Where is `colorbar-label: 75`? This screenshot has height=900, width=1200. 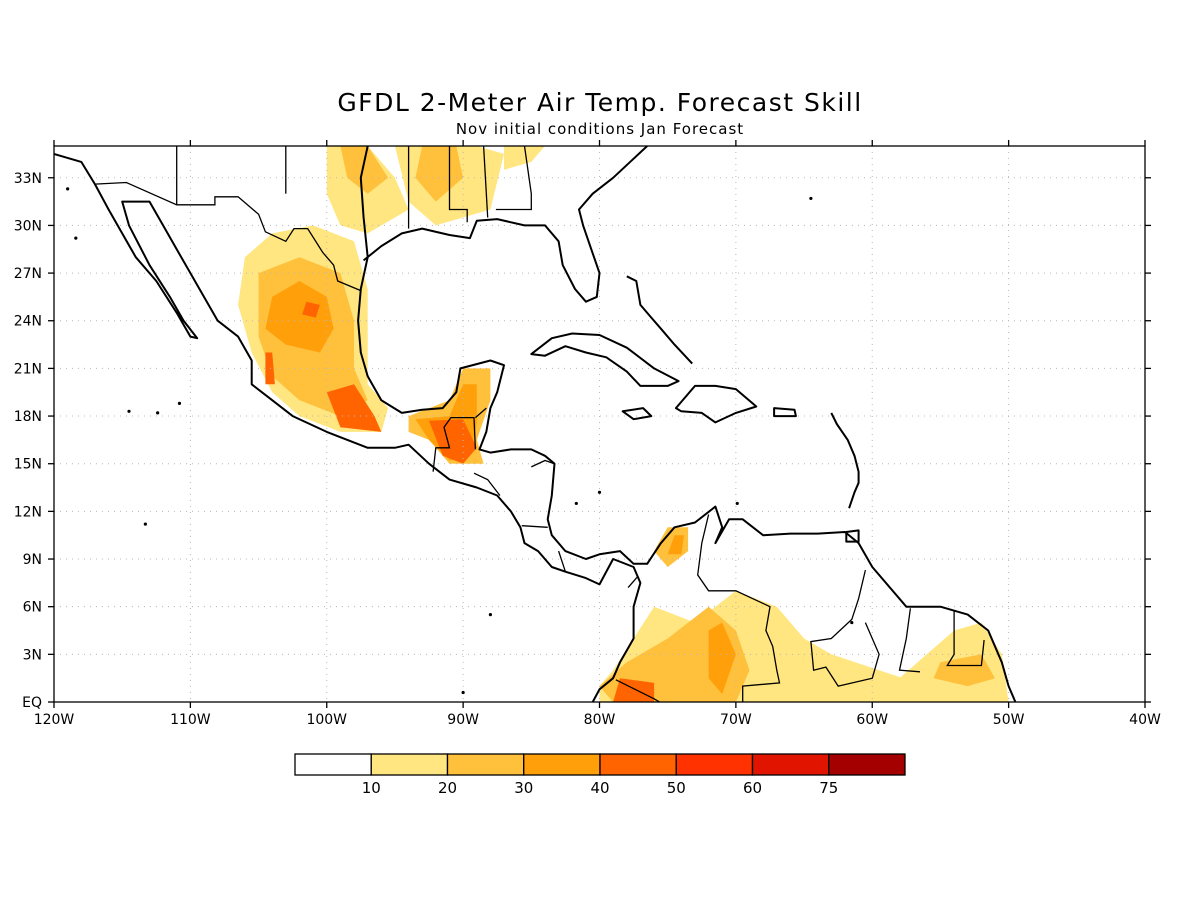 colorbar-label: 75 is located at coordinates (828, 788).